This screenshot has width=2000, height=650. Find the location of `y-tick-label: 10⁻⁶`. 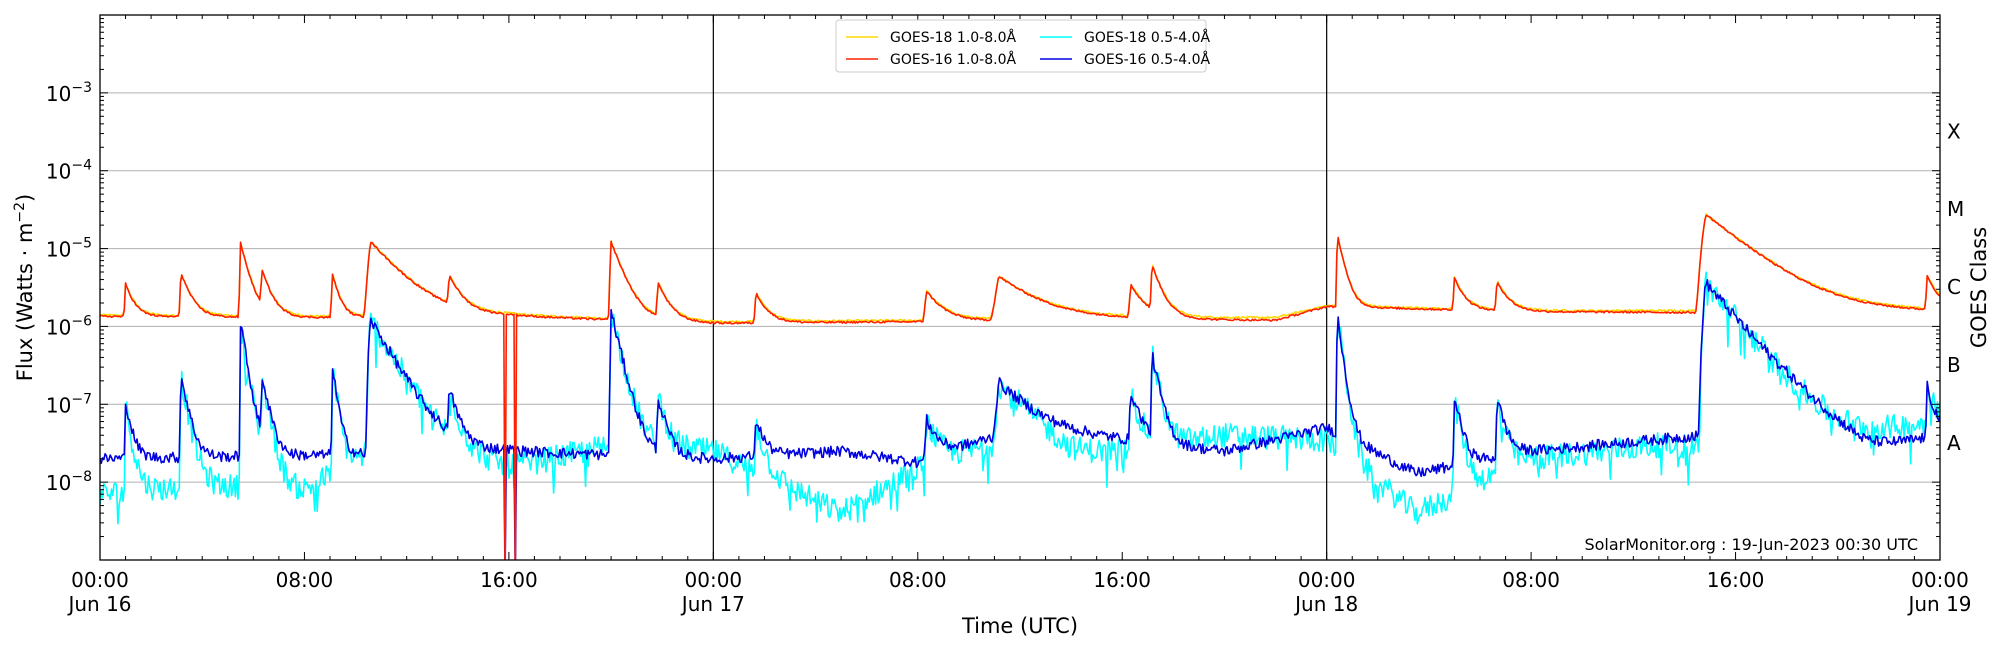

y-tick-label: 10⁻⁶ is located at coordinates (69, 326).